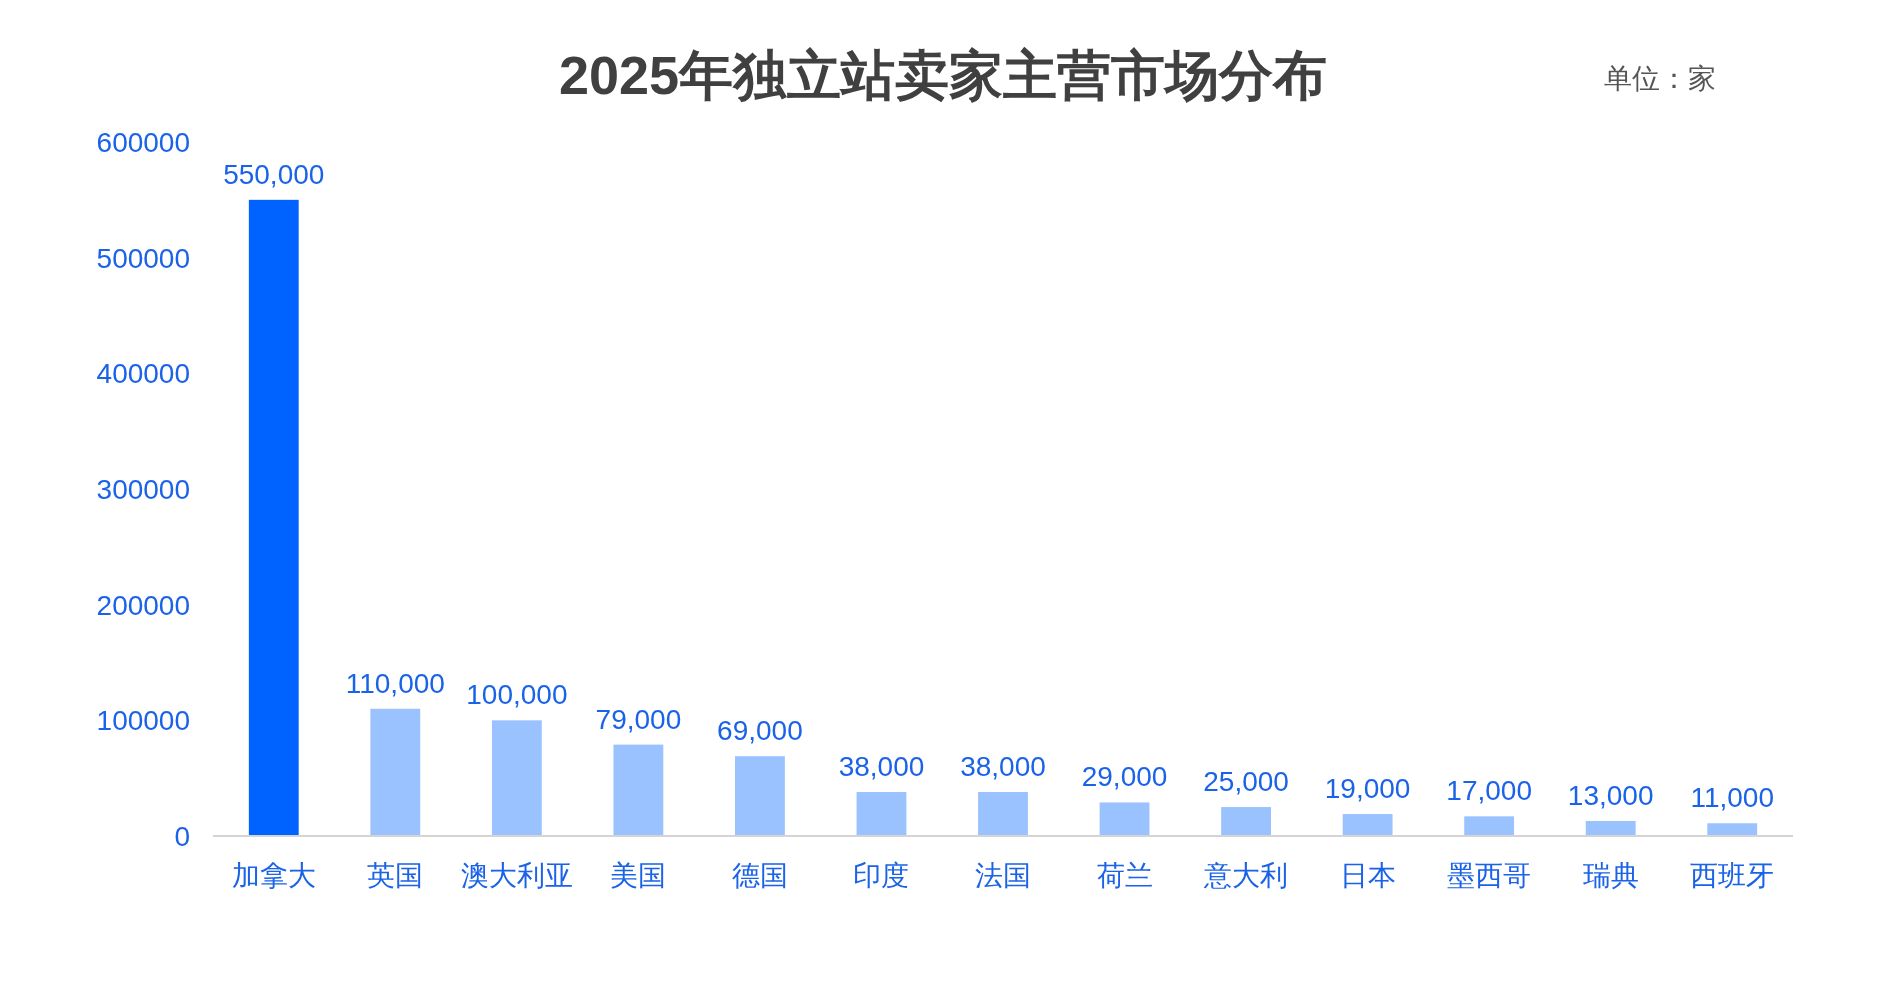 Image resolution: width=1890 pixels, height=996 pixels. What do you see at coordinates (638, 875) in the screenshot?
I see `x-tick-label: 美国` at bounding box center [638, 875].